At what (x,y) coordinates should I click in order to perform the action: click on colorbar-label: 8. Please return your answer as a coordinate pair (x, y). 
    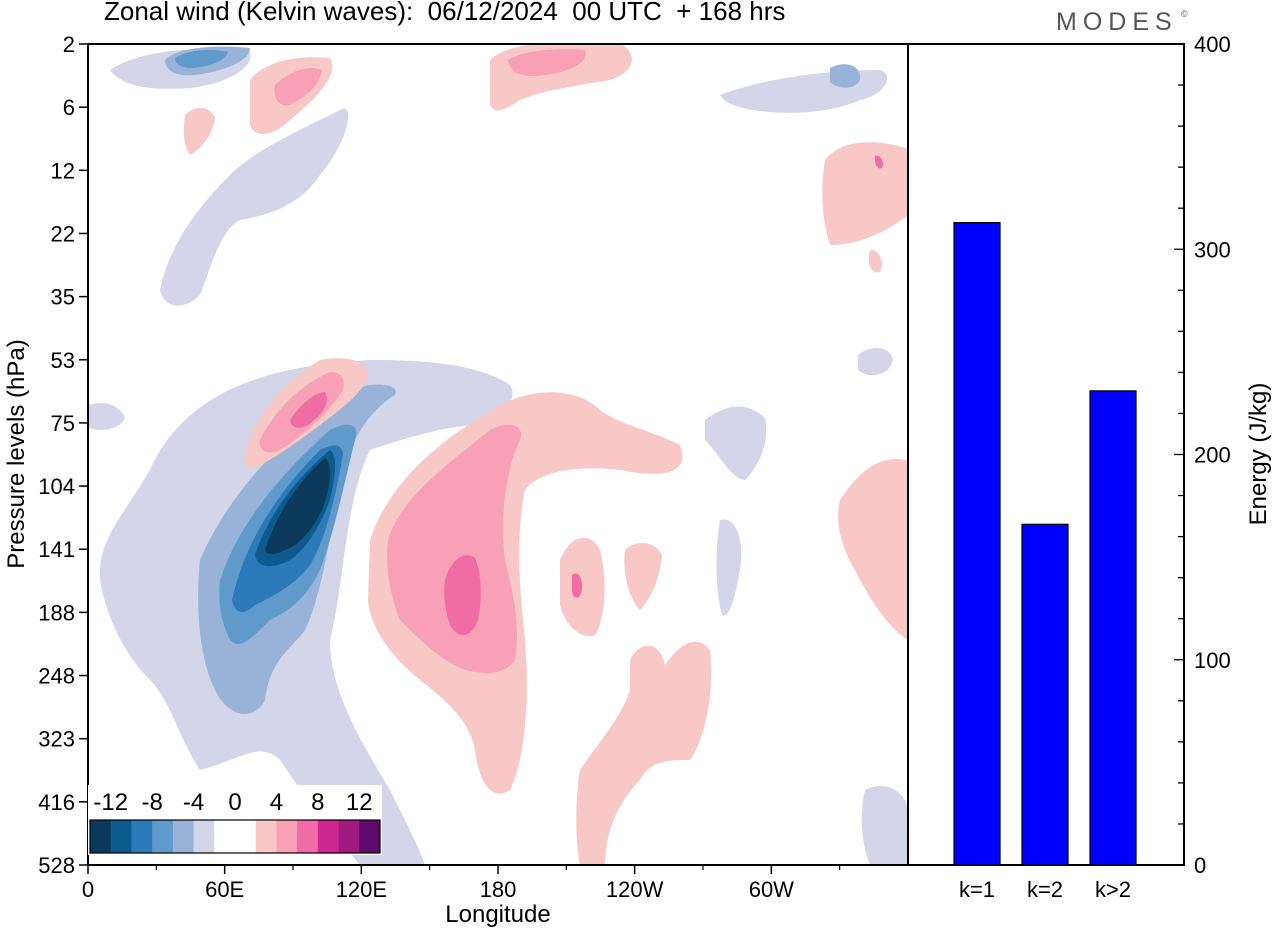
    Looking at the image, I should click on (317, 802).